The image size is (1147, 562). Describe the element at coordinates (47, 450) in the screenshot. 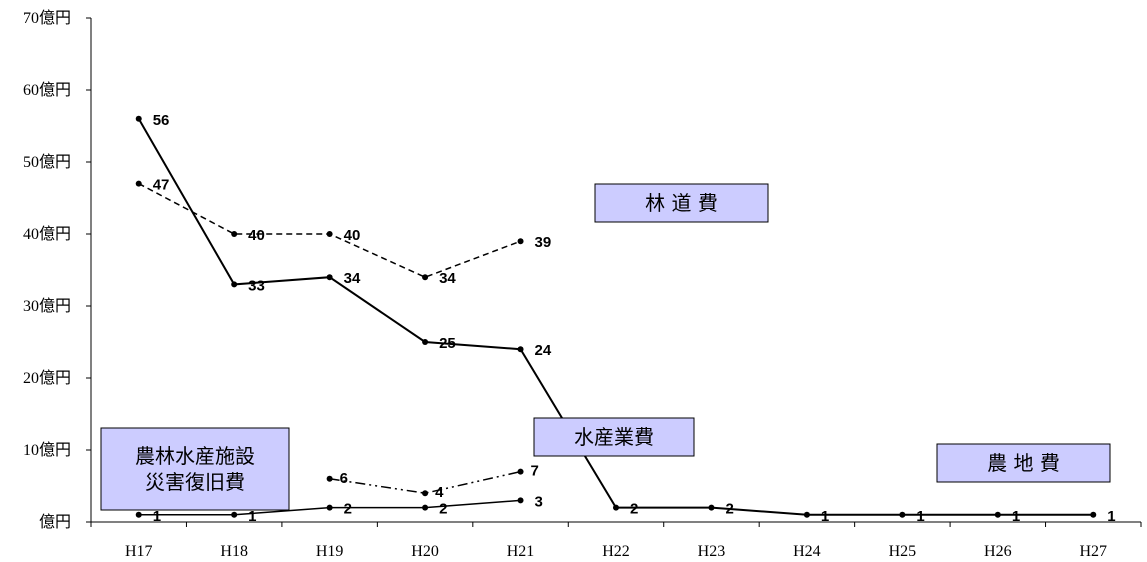

I see `y-tick-label: 10億円` at that location.